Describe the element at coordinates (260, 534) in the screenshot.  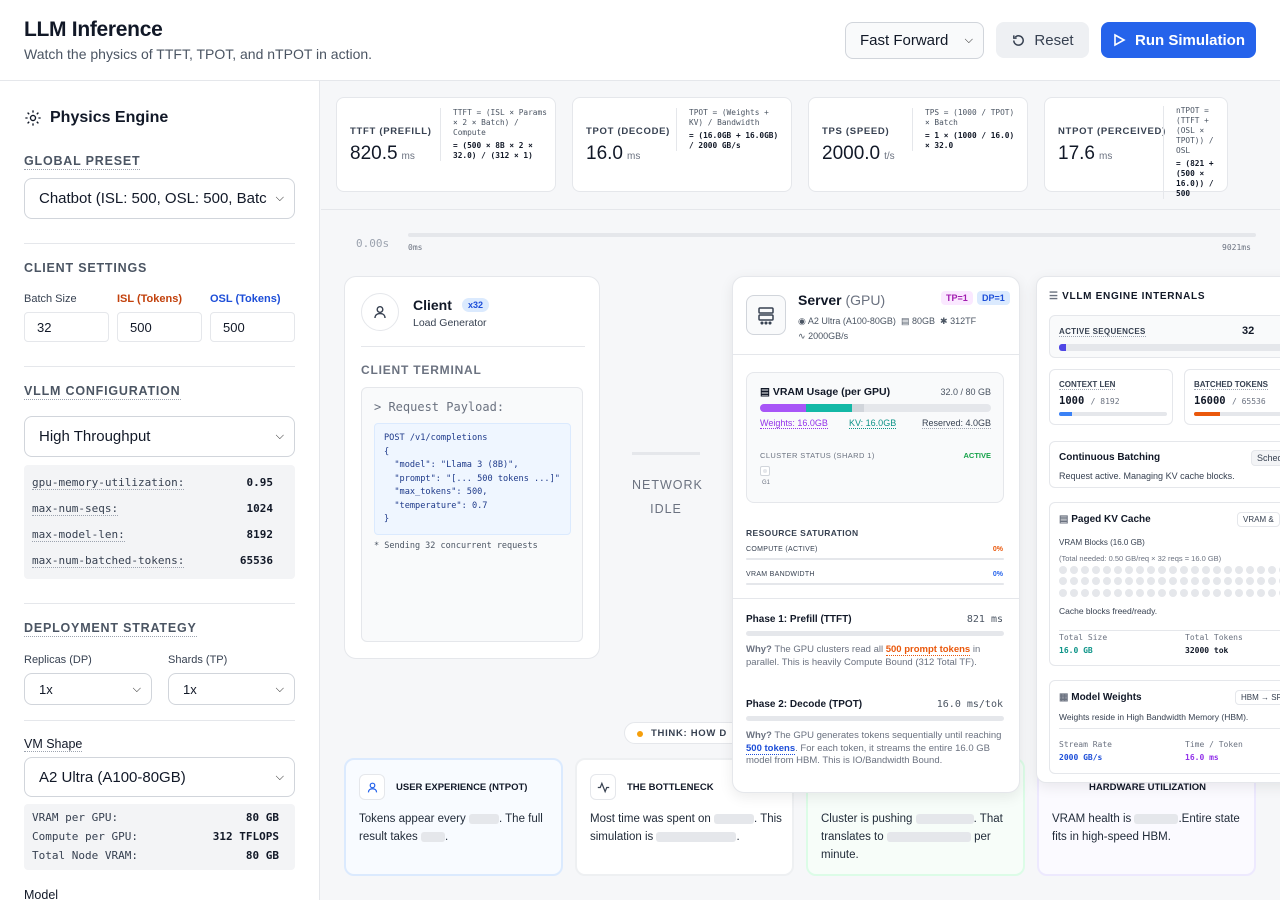
I see `param-value: 8192` at that location.